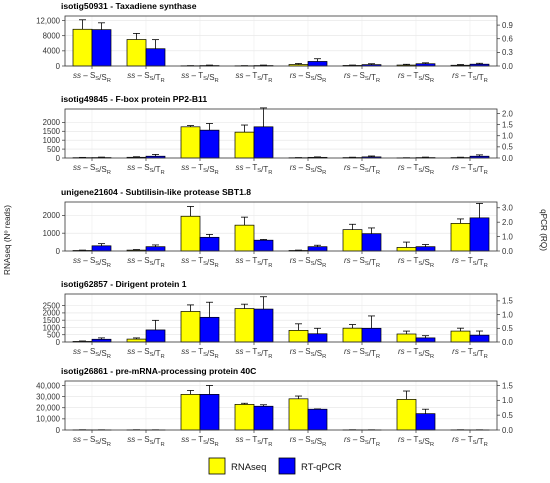 The image size is (550, 483). What do you see at coordinates (507, 39) in the screenshot?
I see `right-tick-label: 0.6` at bounding box center [507, 39].